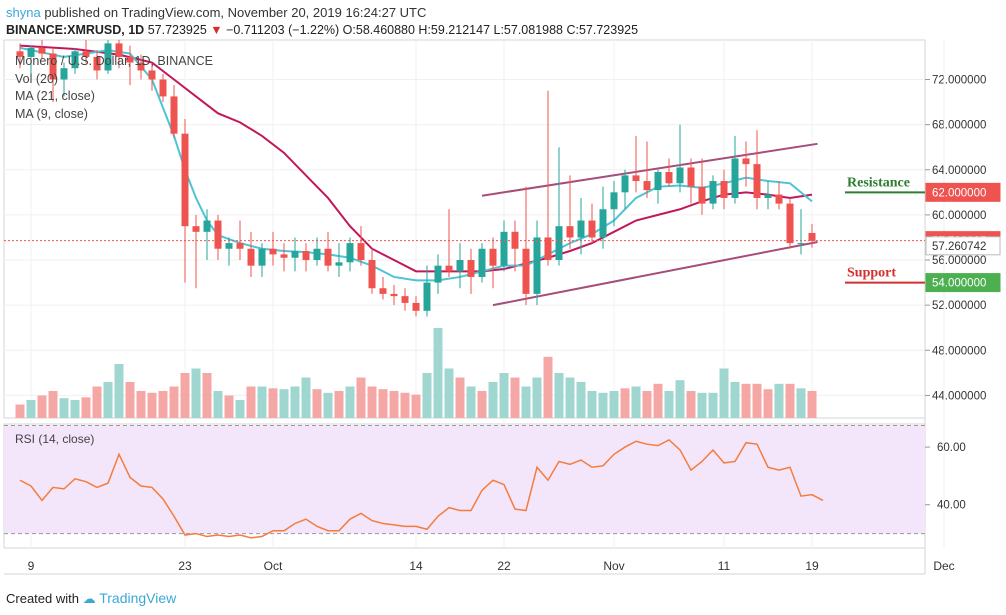 This screenshot has height=615, width=1006. Describe the element at coordinates (138, 598) in the screenshot. I see `tradingview-brand: TradingView` at that location.